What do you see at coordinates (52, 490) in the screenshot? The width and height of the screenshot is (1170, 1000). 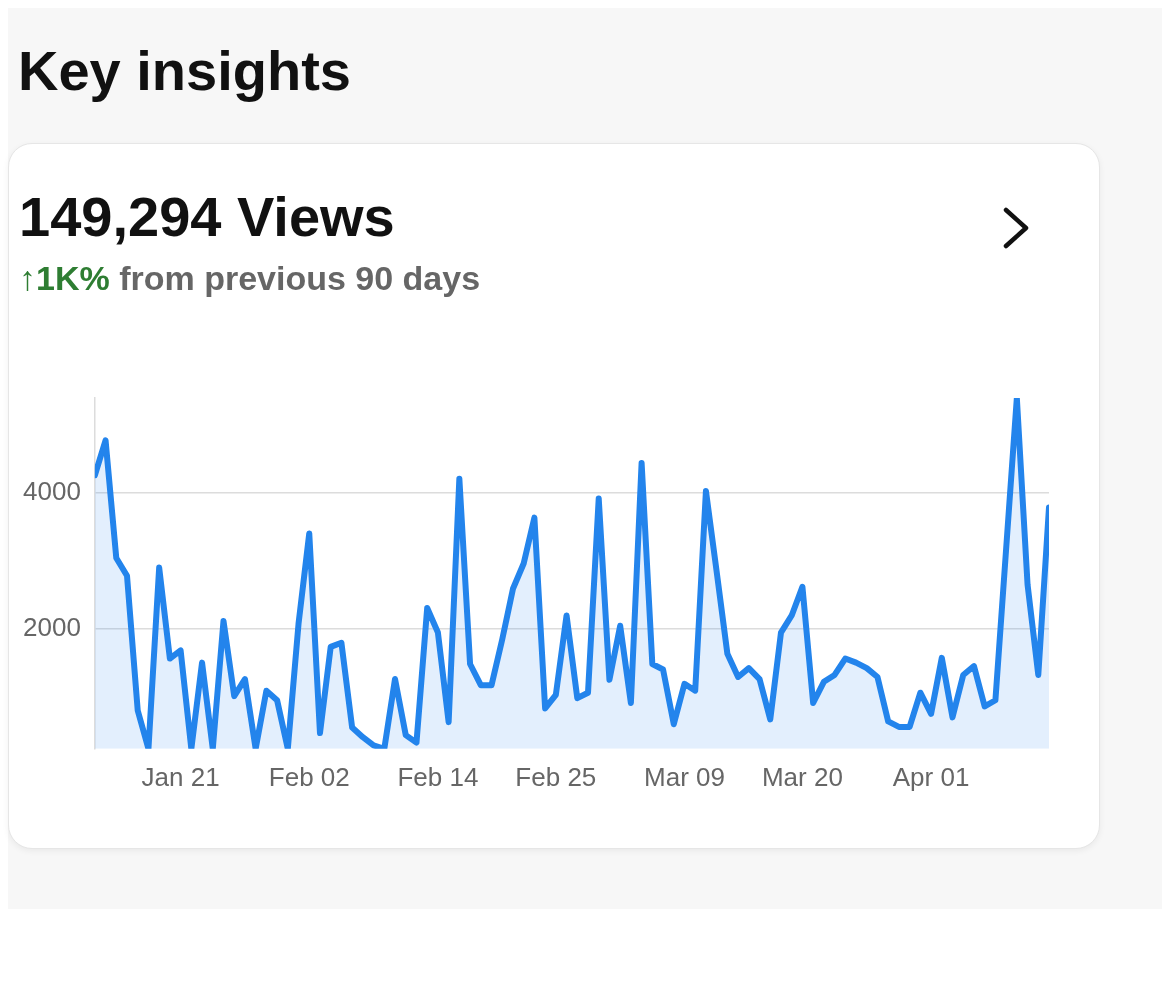 I see `y-tick-label: 4000` at bounding box center [52, 490].